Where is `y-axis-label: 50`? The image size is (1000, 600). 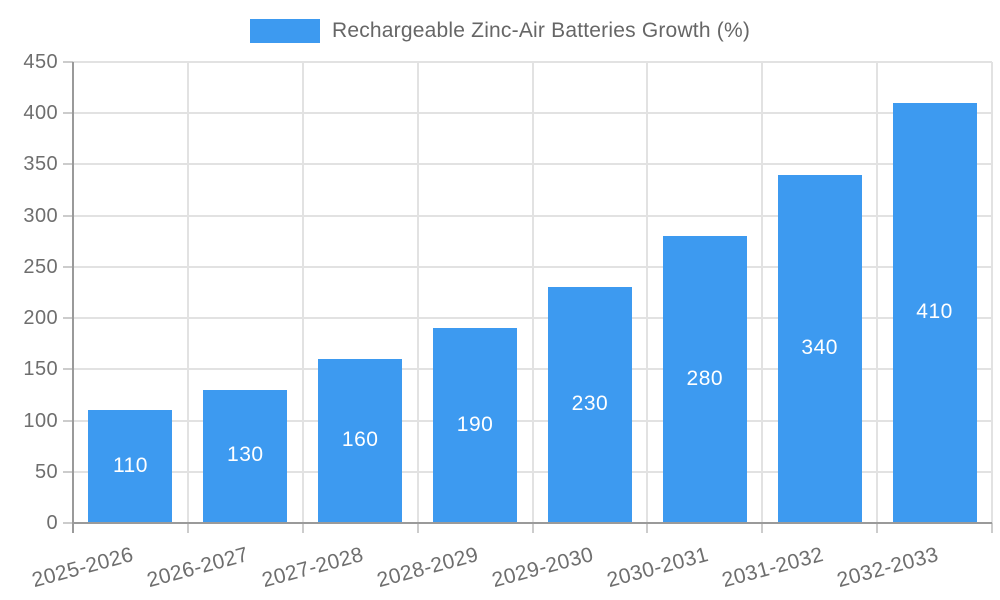 y-axis-label: 50 is located at coordinates (46, 471).